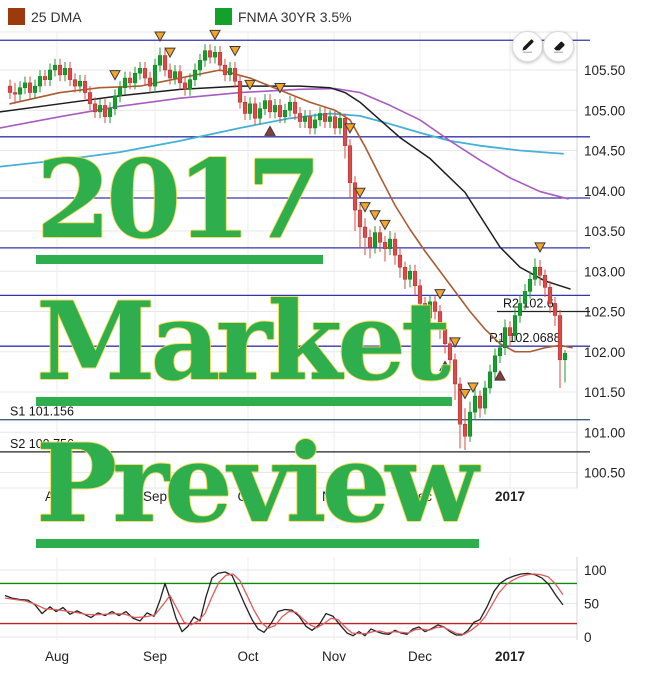  What do you see at coordinates (604, 432) in the screenshot?
I see `svg-text: 101.00` at bounding box center [604, 432].